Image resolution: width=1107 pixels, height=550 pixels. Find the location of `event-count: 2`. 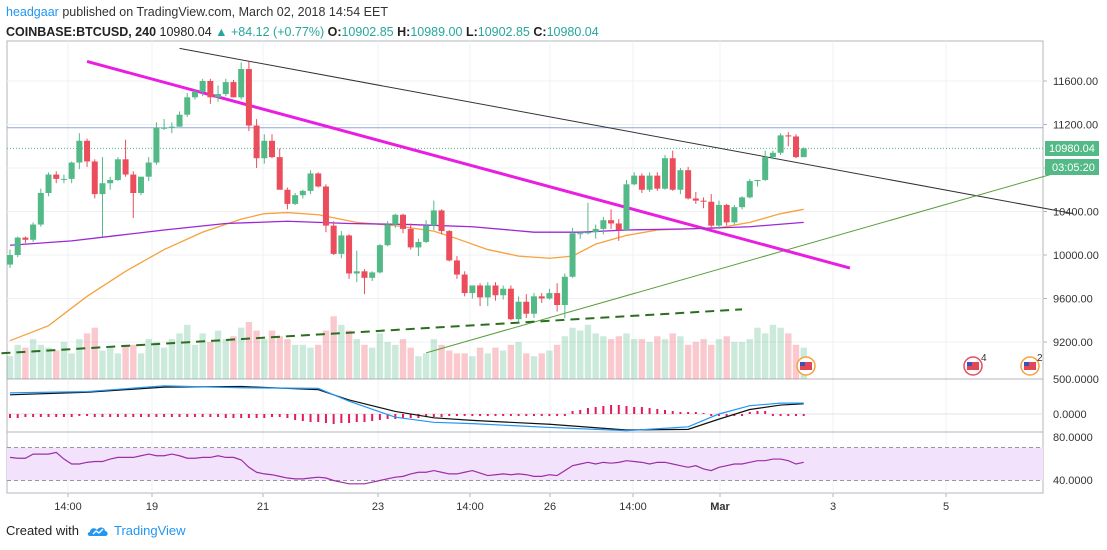

event-count: 2 is located at coordinates (1040, 358).